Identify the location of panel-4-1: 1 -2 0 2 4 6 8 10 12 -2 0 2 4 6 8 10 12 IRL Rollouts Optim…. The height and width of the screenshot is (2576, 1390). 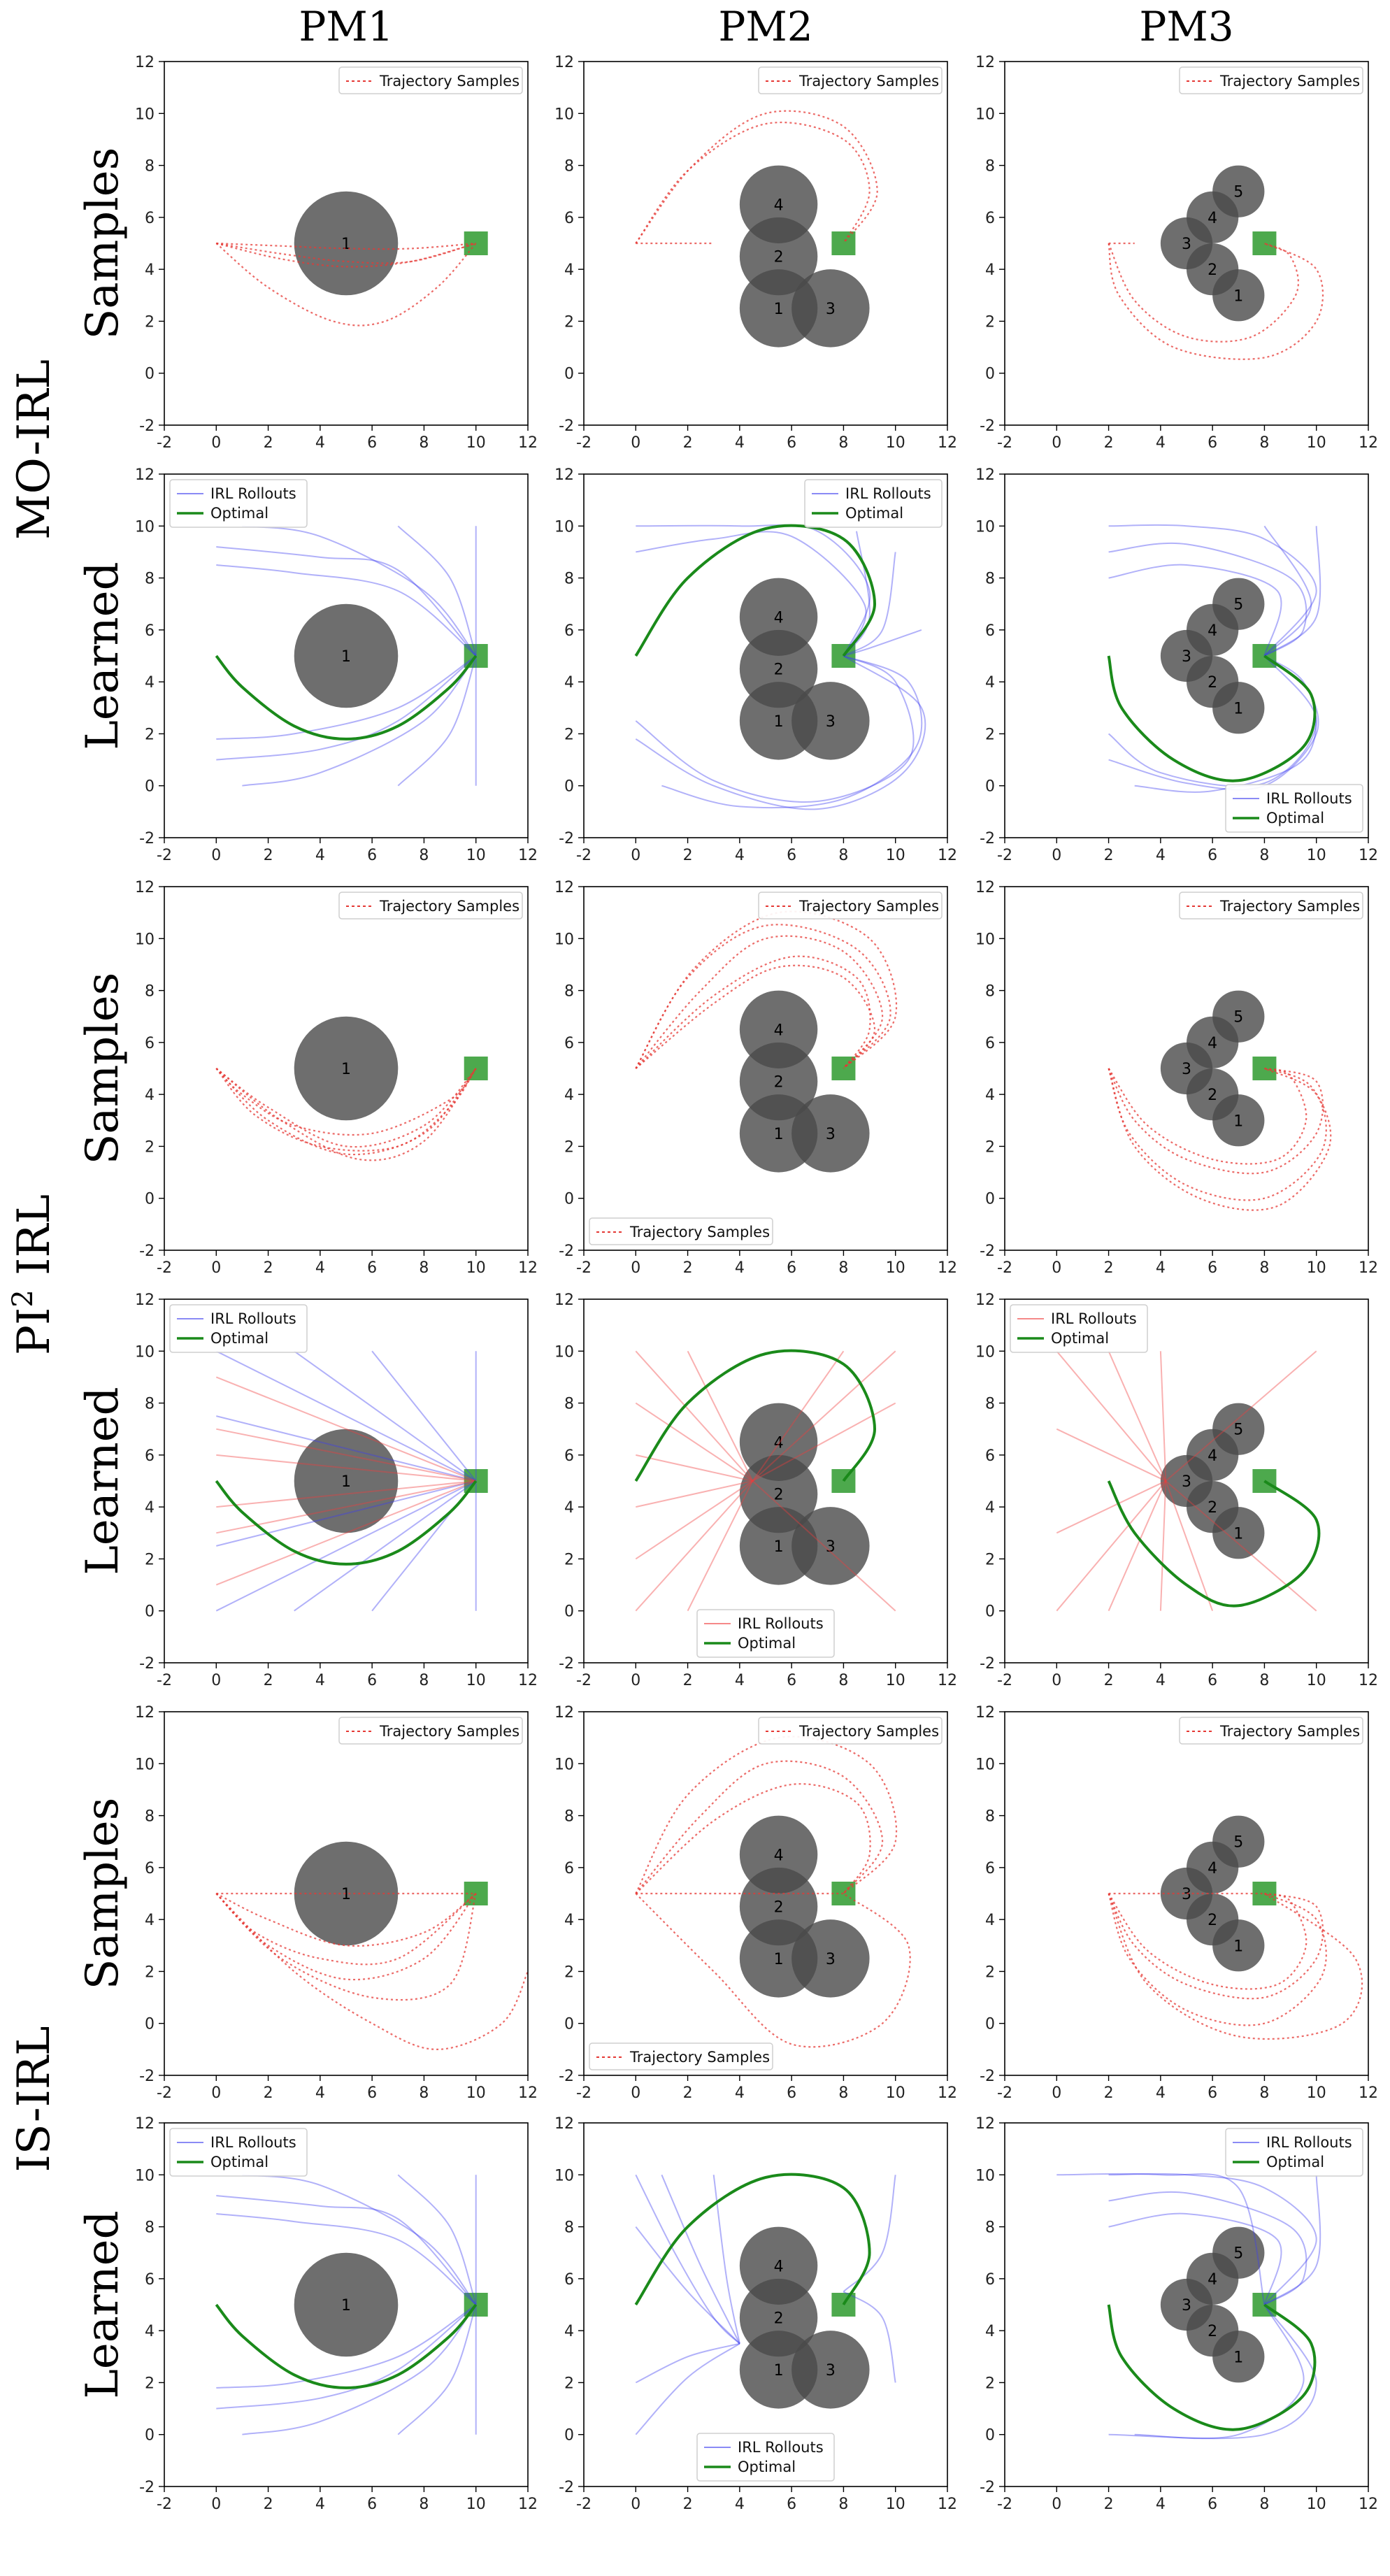
(336, 1490).